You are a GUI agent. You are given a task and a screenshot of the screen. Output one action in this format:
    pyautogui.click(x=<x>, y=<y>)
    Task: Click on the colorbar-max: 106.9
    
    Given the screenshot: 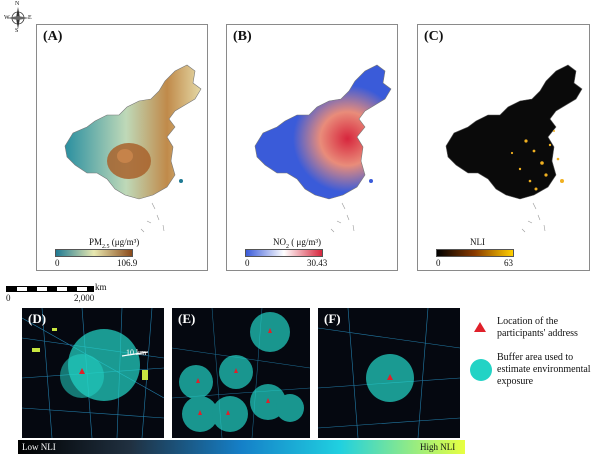 What is the action you would take?
    pyautogui.click(x=127, y=263)
    